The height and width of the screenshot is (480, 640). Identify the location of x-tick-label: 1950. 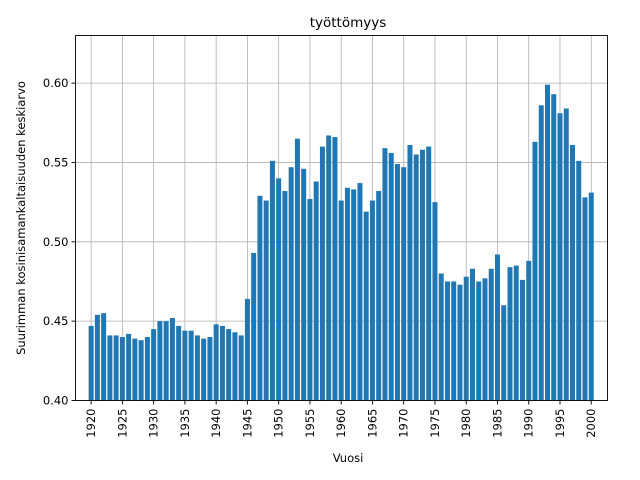
(279, 423).